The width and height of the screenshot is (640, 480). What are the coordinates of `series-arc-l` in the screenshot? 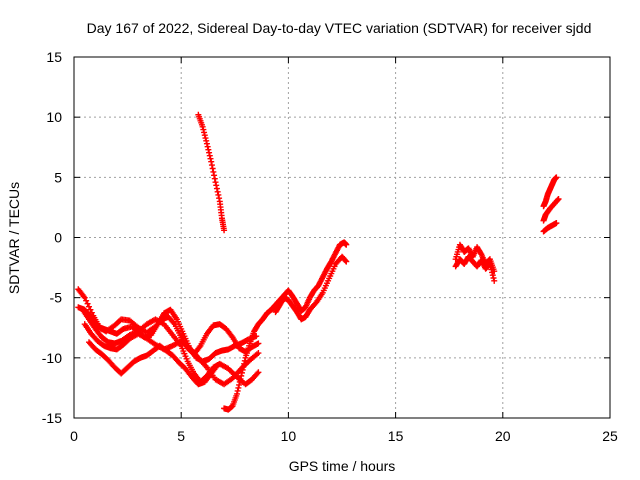 It's located at (551, 209).